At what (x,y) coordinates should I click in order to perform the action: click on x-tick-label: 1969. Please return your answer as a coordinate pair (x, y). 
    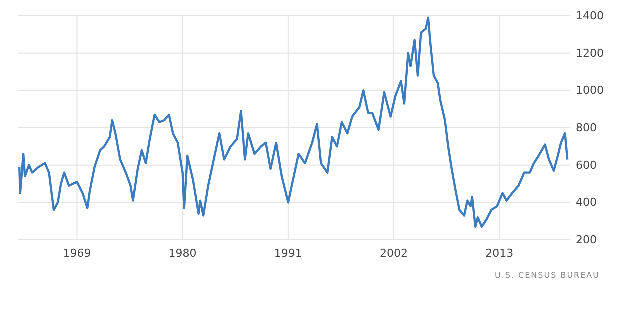
    Looking at the image, I should click on (77, 253).